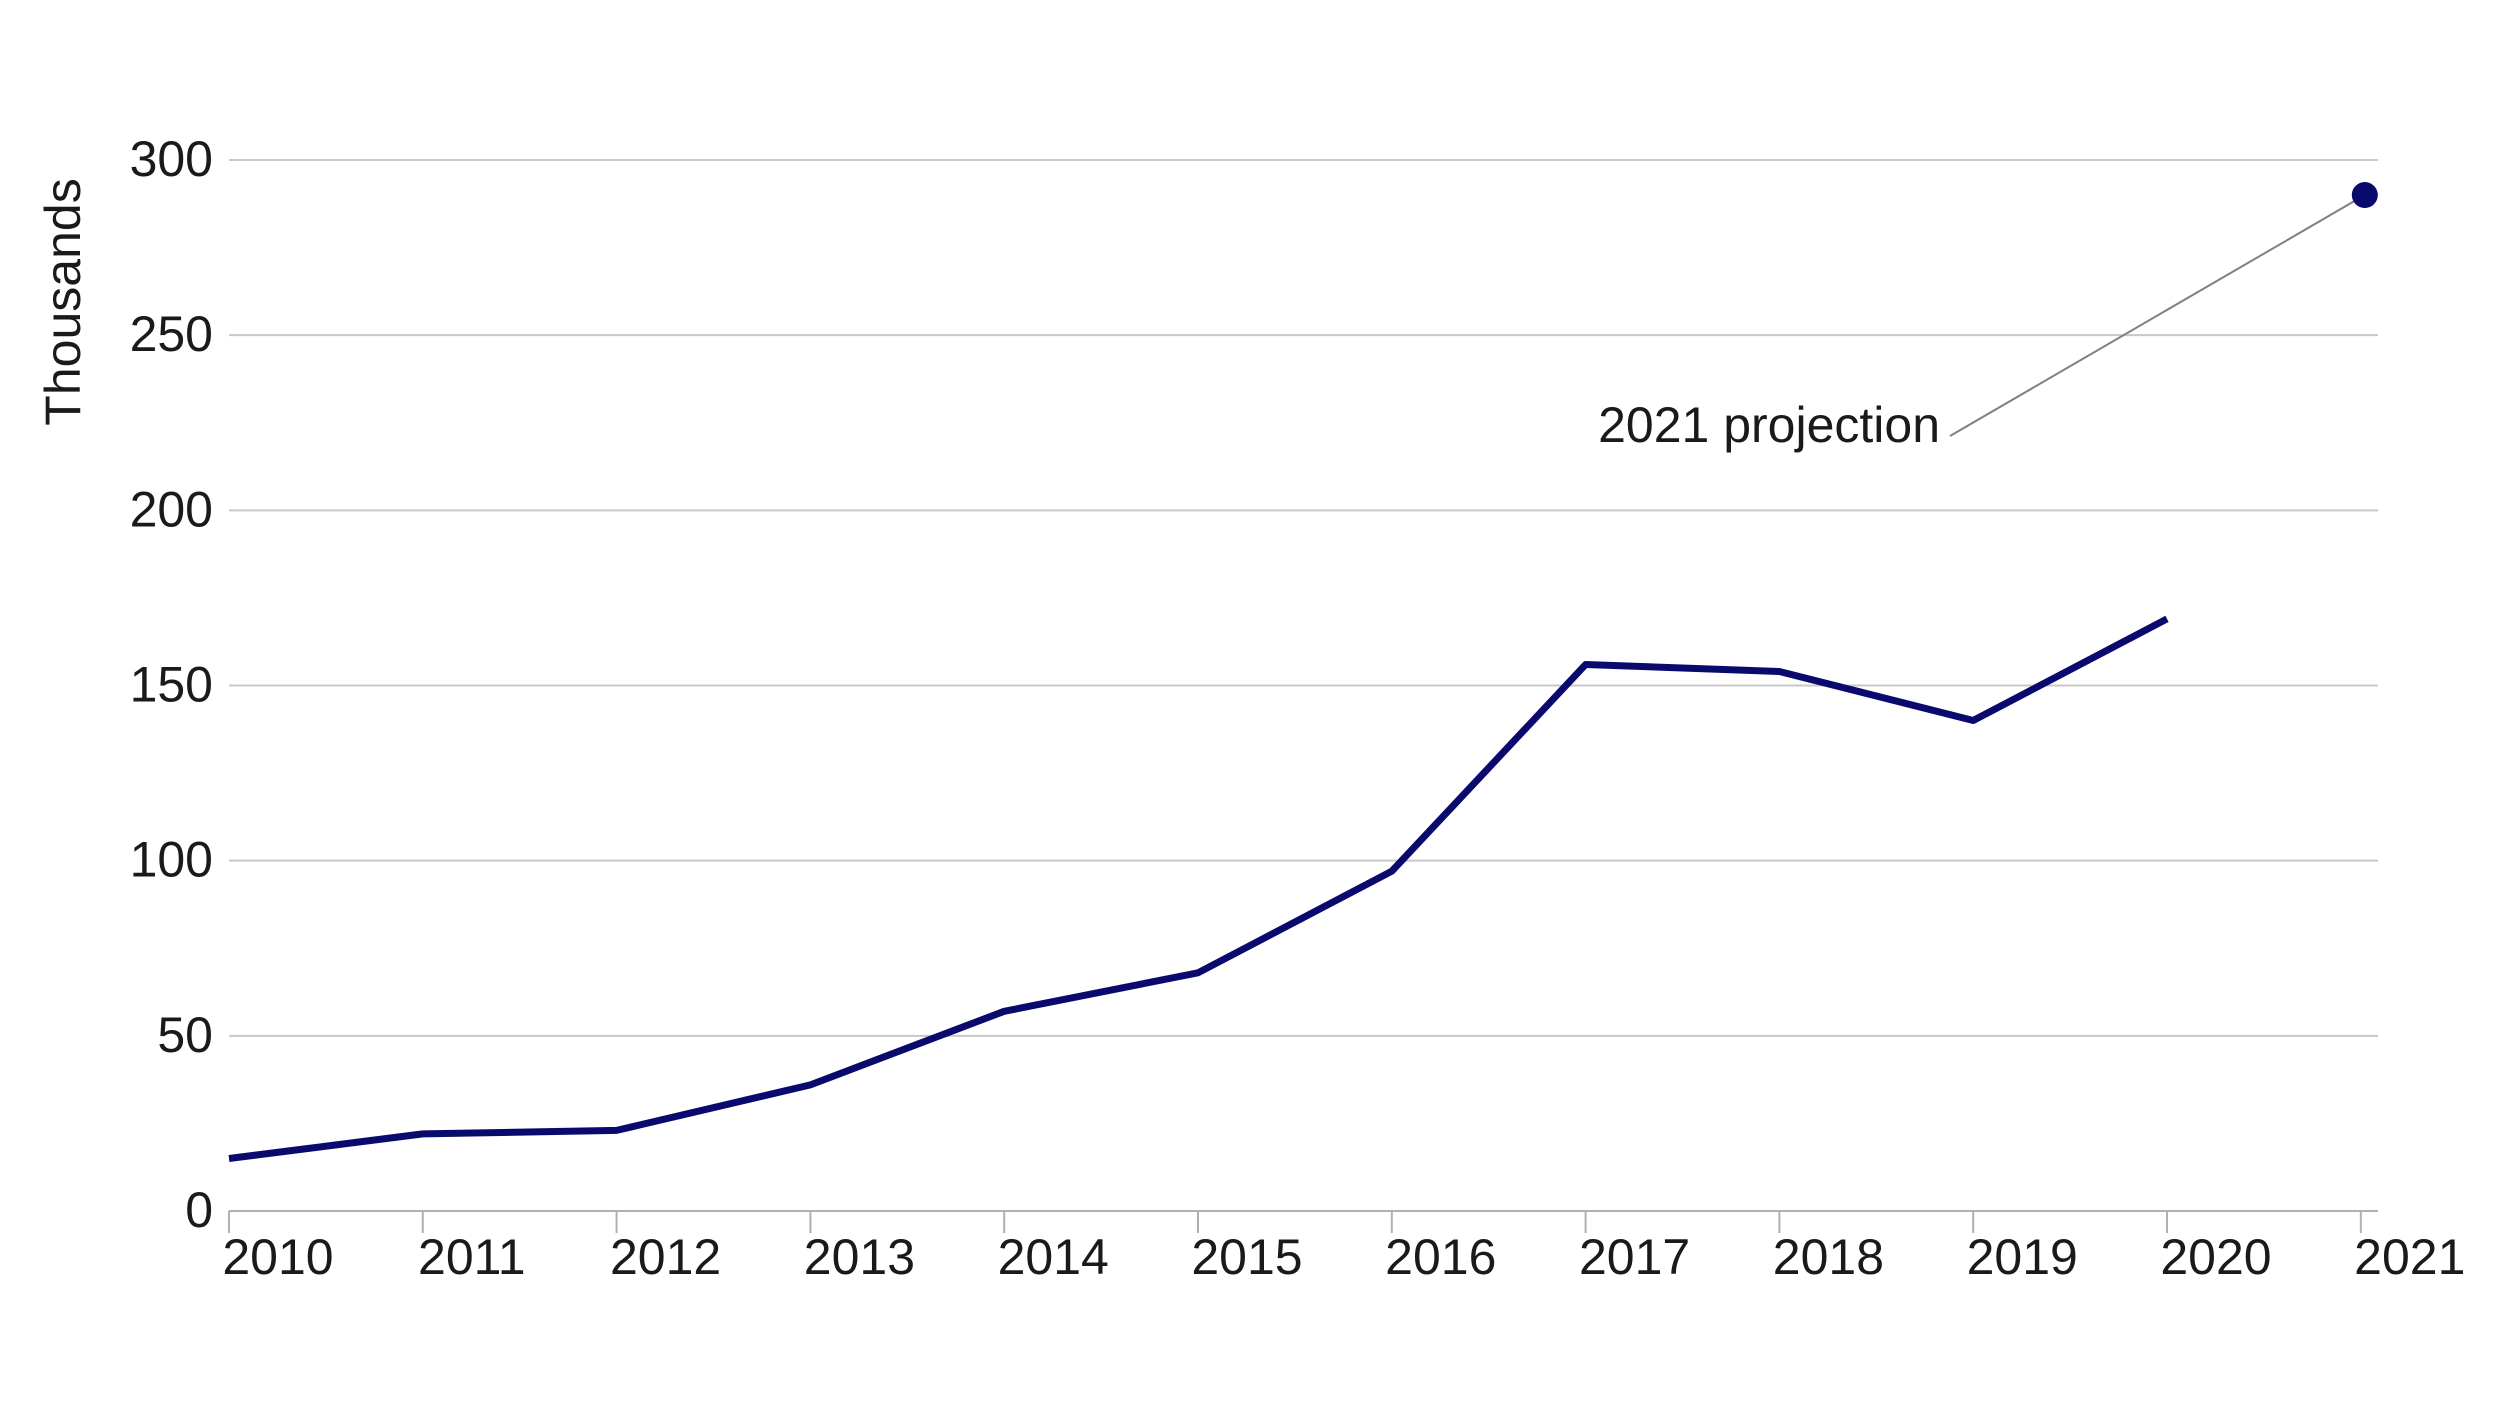 The width and height of the screenshot is (2496, 1404). I want to click on x-tick-label: 2019, so click(2022, 1257).